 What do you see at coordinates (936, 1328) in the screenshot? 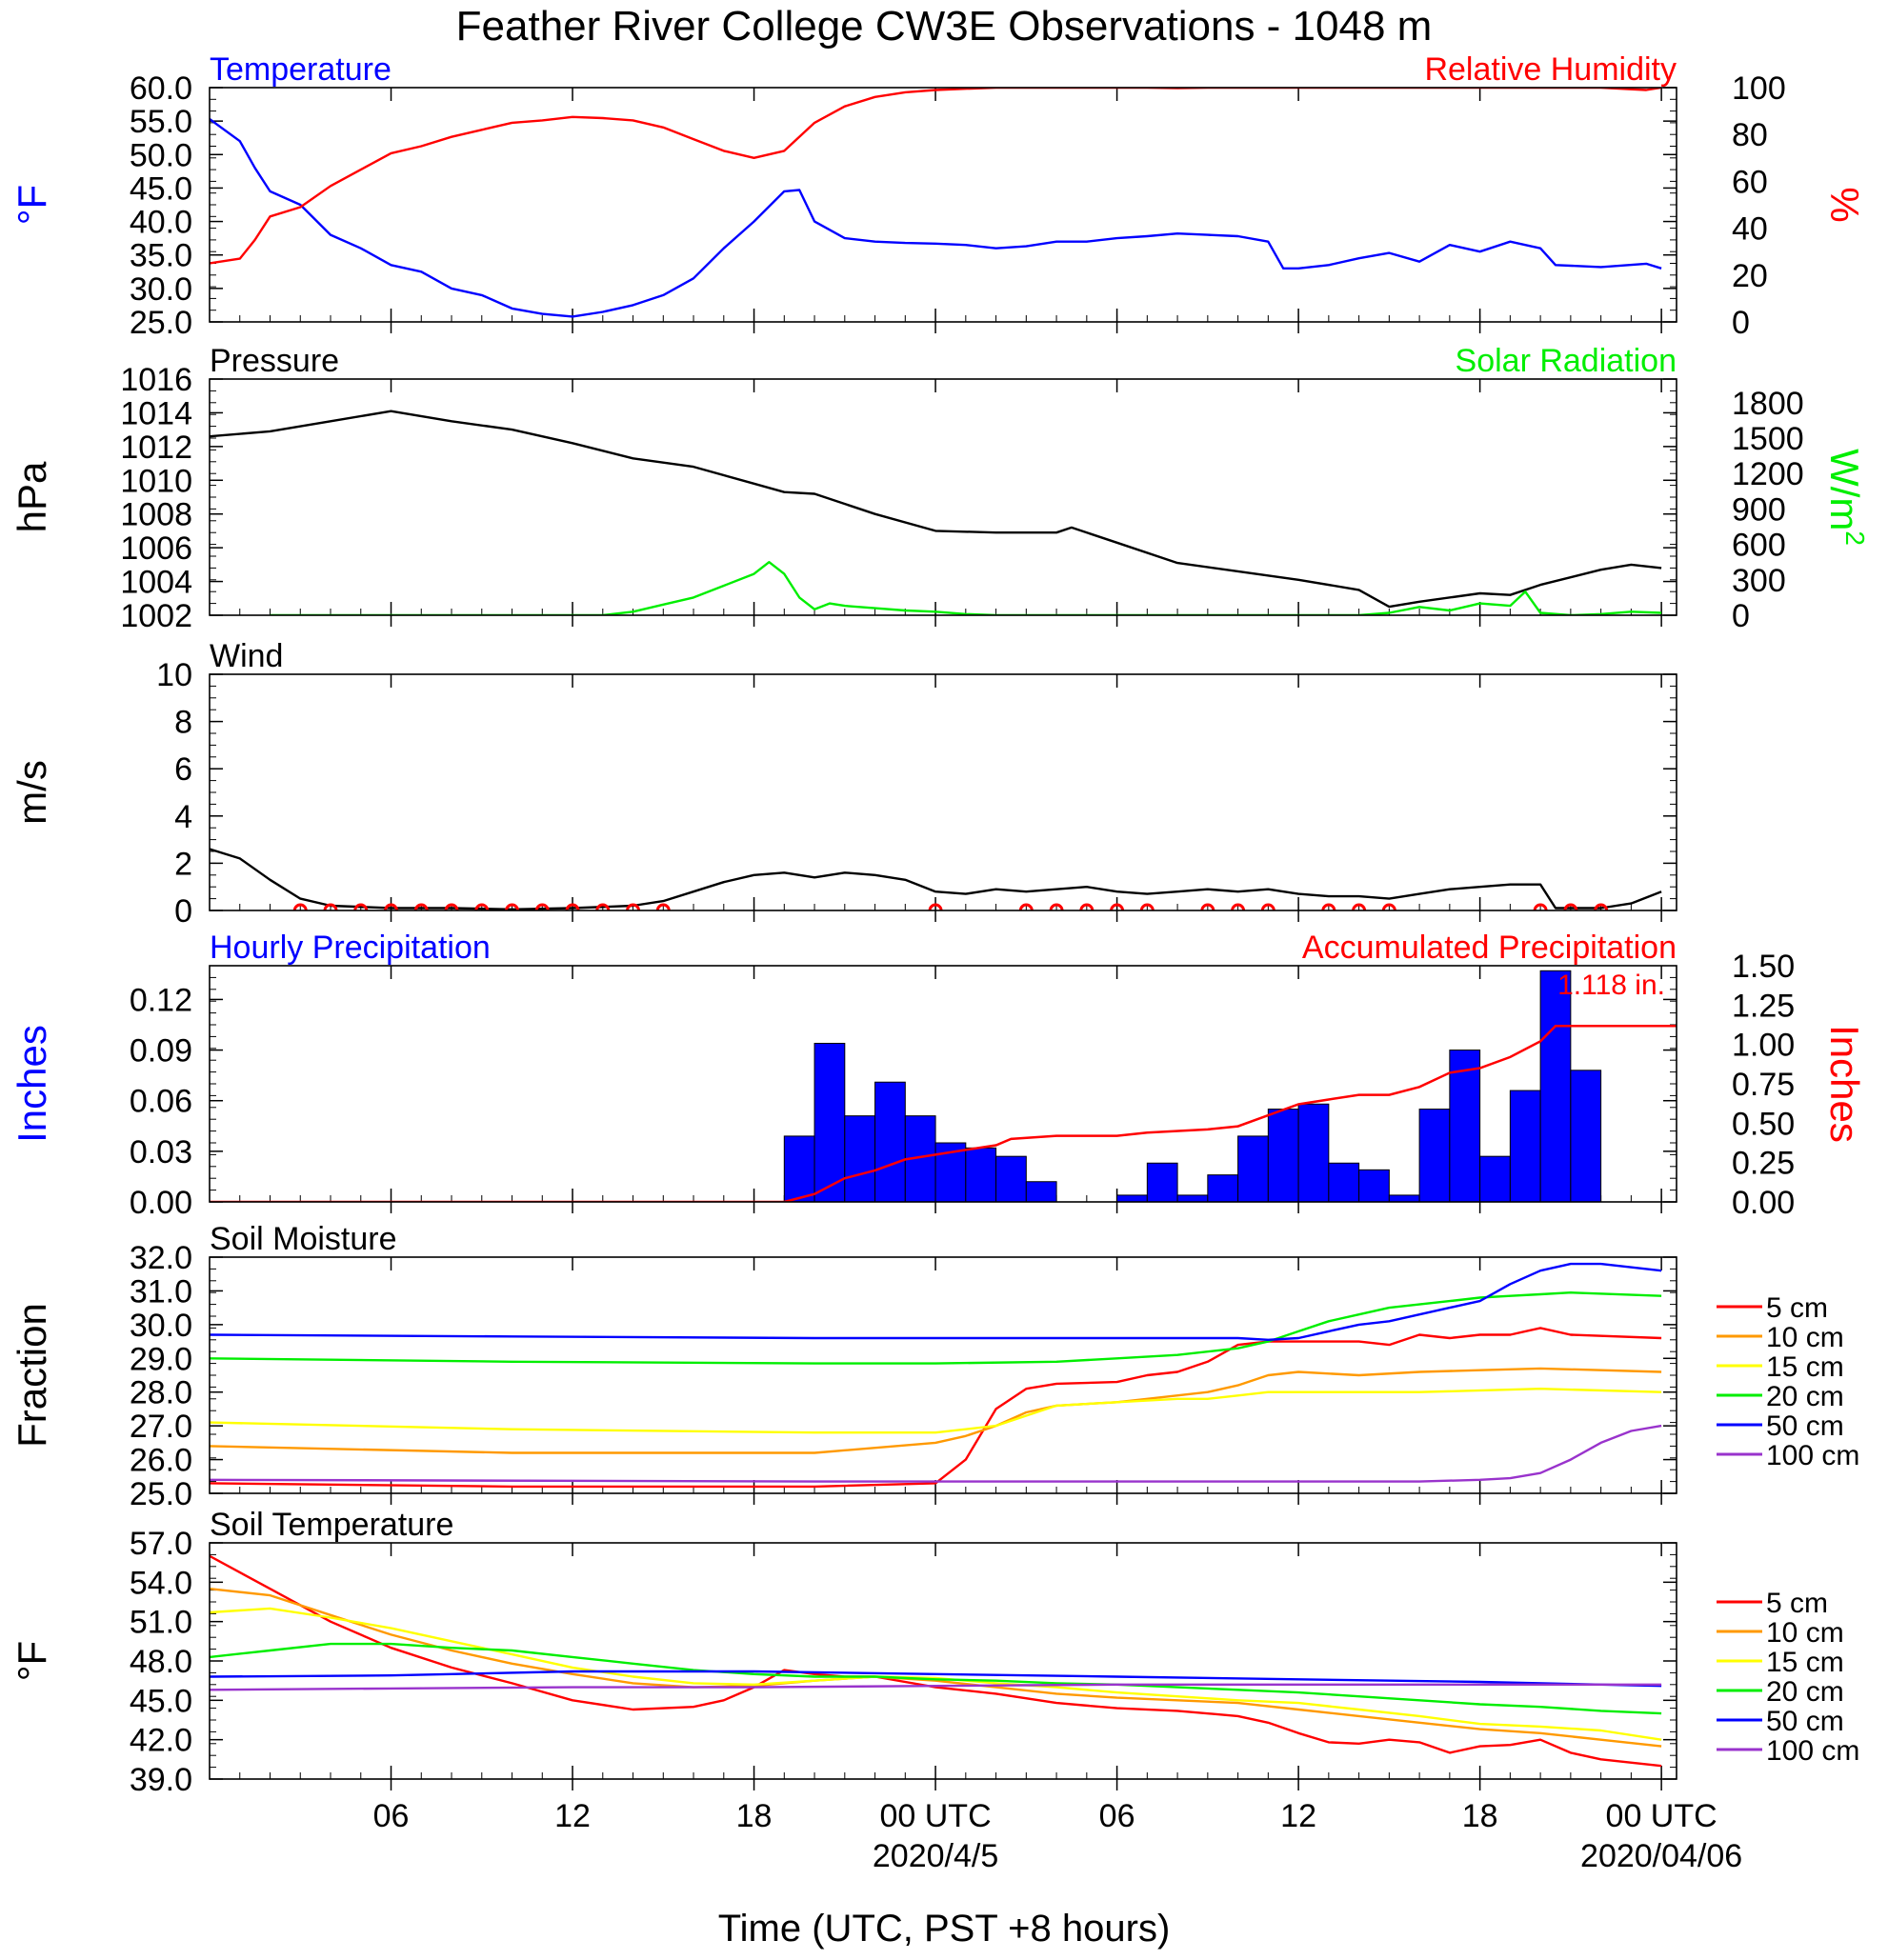
I see `series-line-20-cm` at bounding box center [936, 1328].